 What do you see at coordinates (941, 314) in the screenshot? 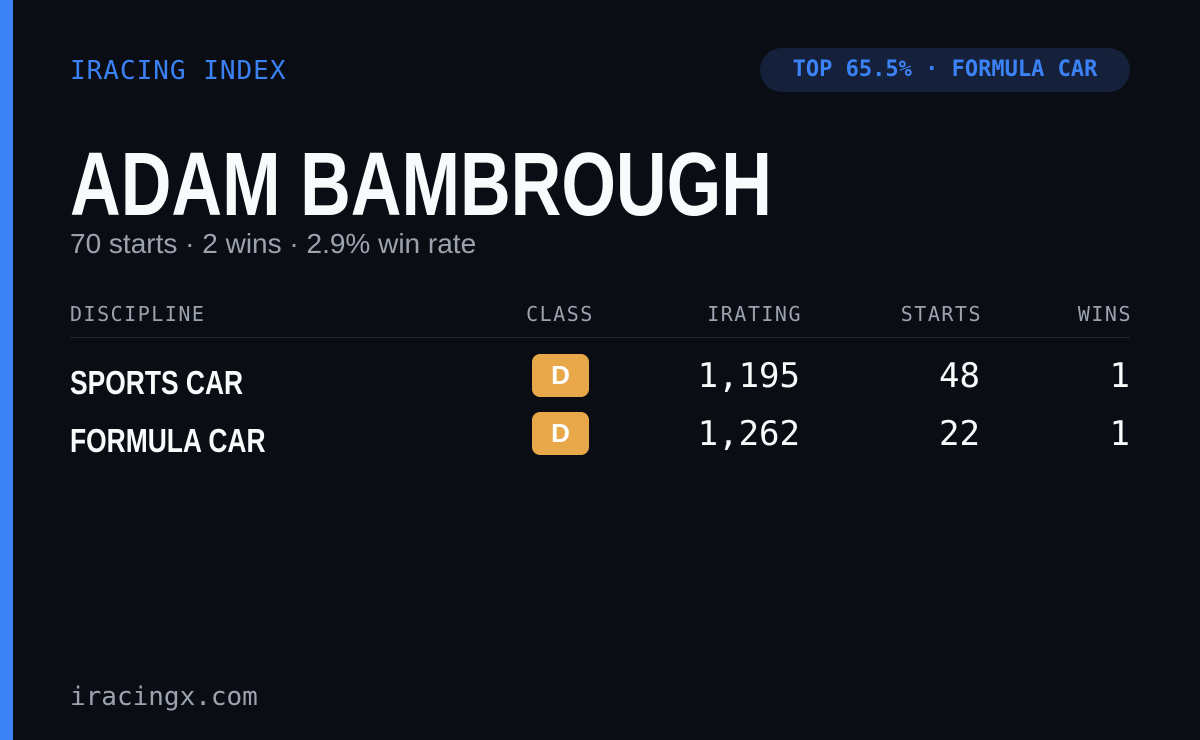
I see `column-header: STARTS` at bounding box center [941, 314].